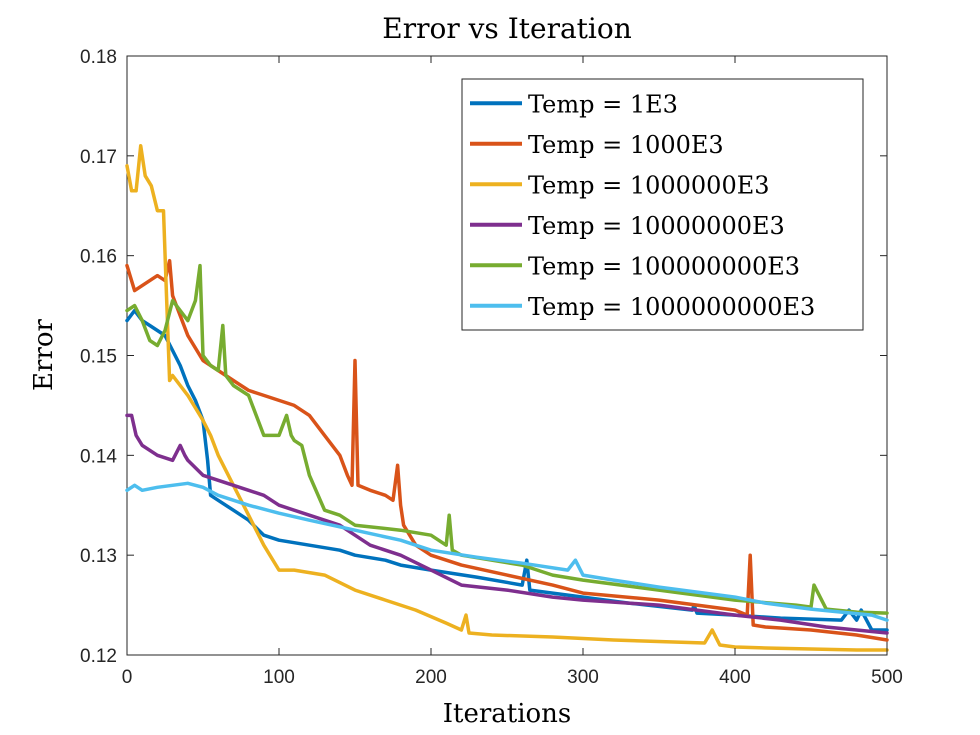  I want to click on y-tick-label: 0.15, so click(98, 357).